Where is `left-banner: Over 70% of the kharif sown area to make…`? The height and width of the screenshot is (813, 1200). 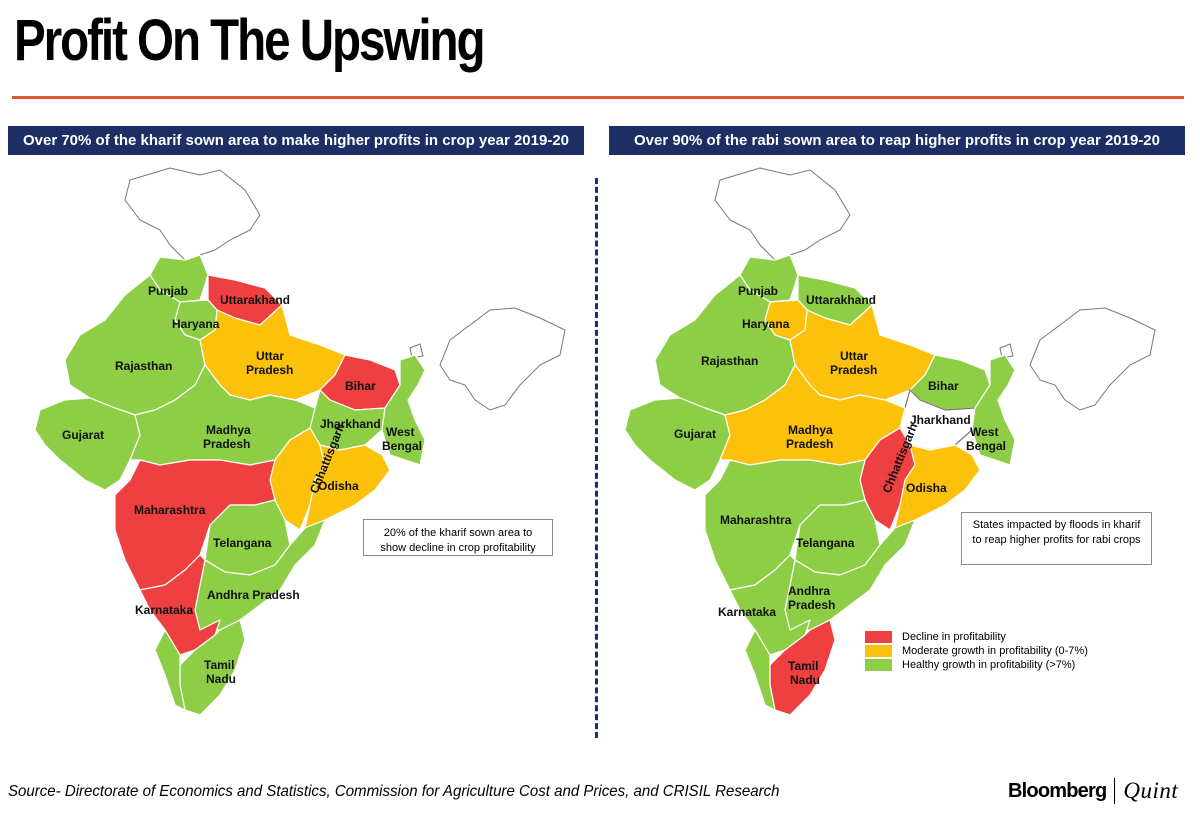
left-banner: Over 70% of the kharif sown area to make… is located at coordinates (296, 140).